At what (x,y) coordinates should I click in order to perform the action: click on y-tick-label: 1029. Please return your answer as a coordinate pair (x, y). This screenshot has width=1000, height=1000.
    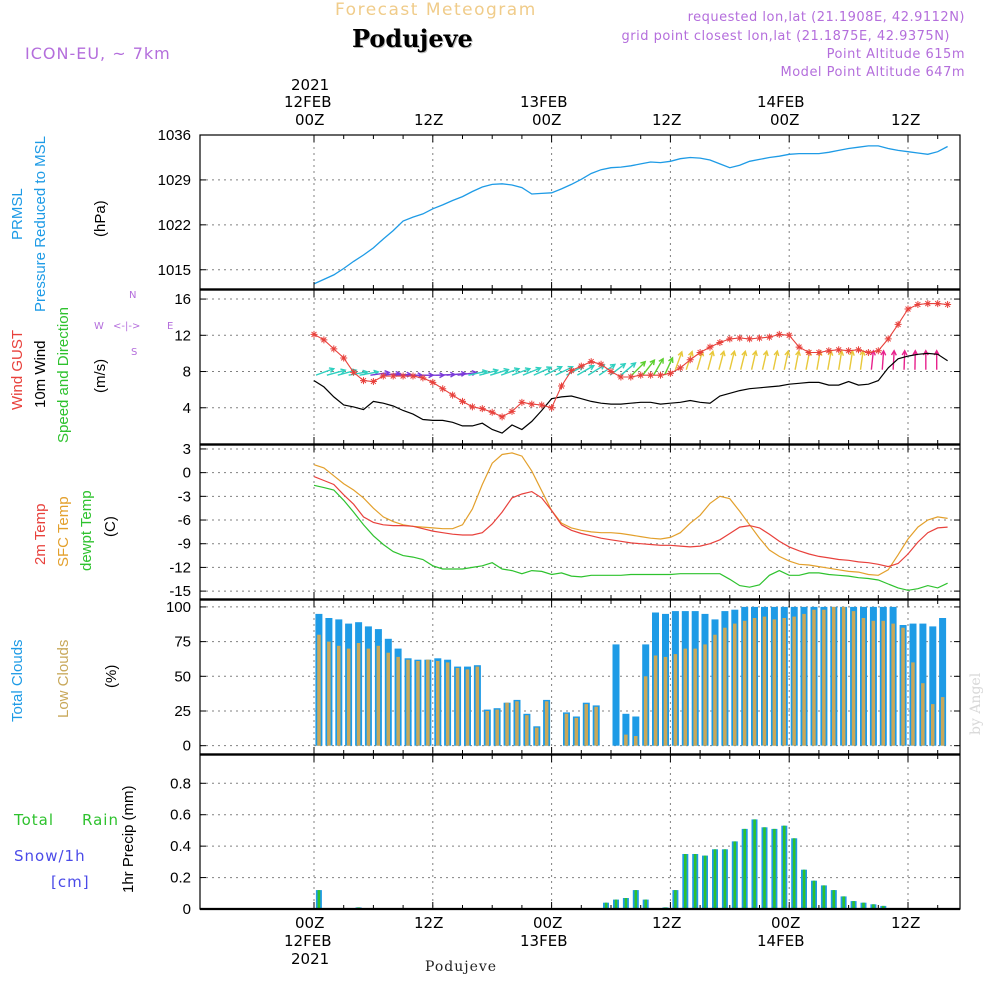
    Looking at the image, I should click on (174, 180).